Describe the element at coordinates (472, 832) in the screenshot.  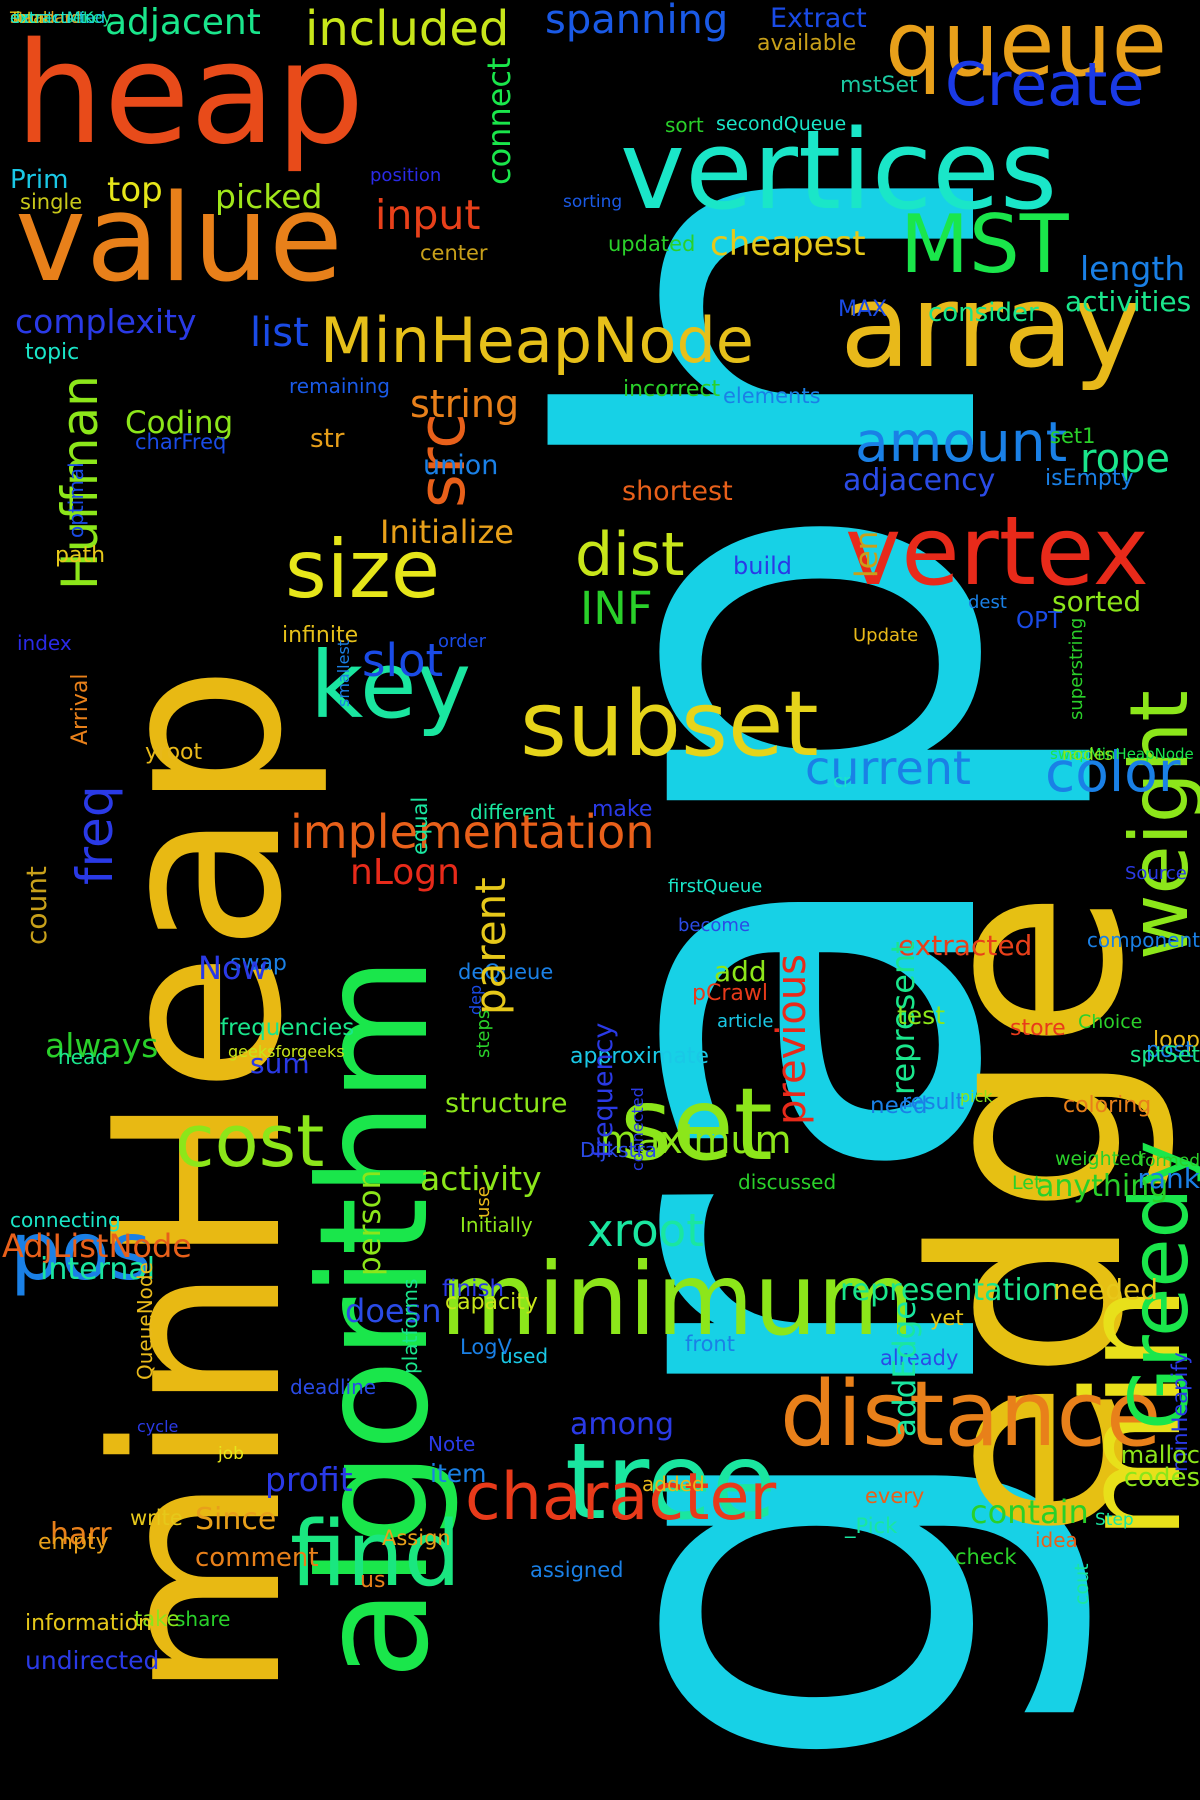
I see `word-implementation: implementation` at that location.